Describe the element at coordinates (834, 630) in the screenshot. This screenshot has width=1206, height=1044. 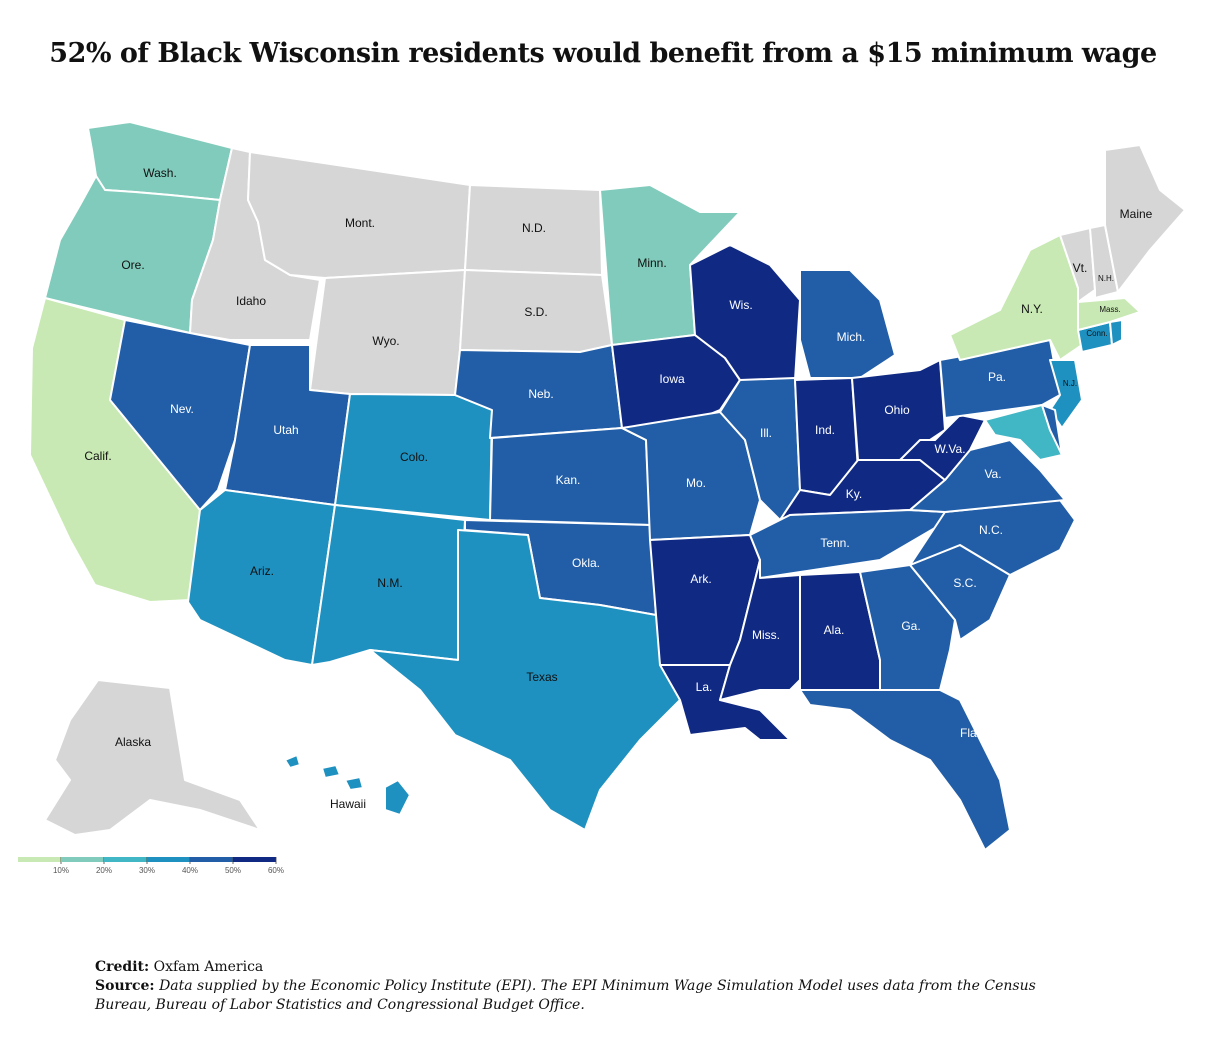
I see `state-label-ala: Ala.` at that location.